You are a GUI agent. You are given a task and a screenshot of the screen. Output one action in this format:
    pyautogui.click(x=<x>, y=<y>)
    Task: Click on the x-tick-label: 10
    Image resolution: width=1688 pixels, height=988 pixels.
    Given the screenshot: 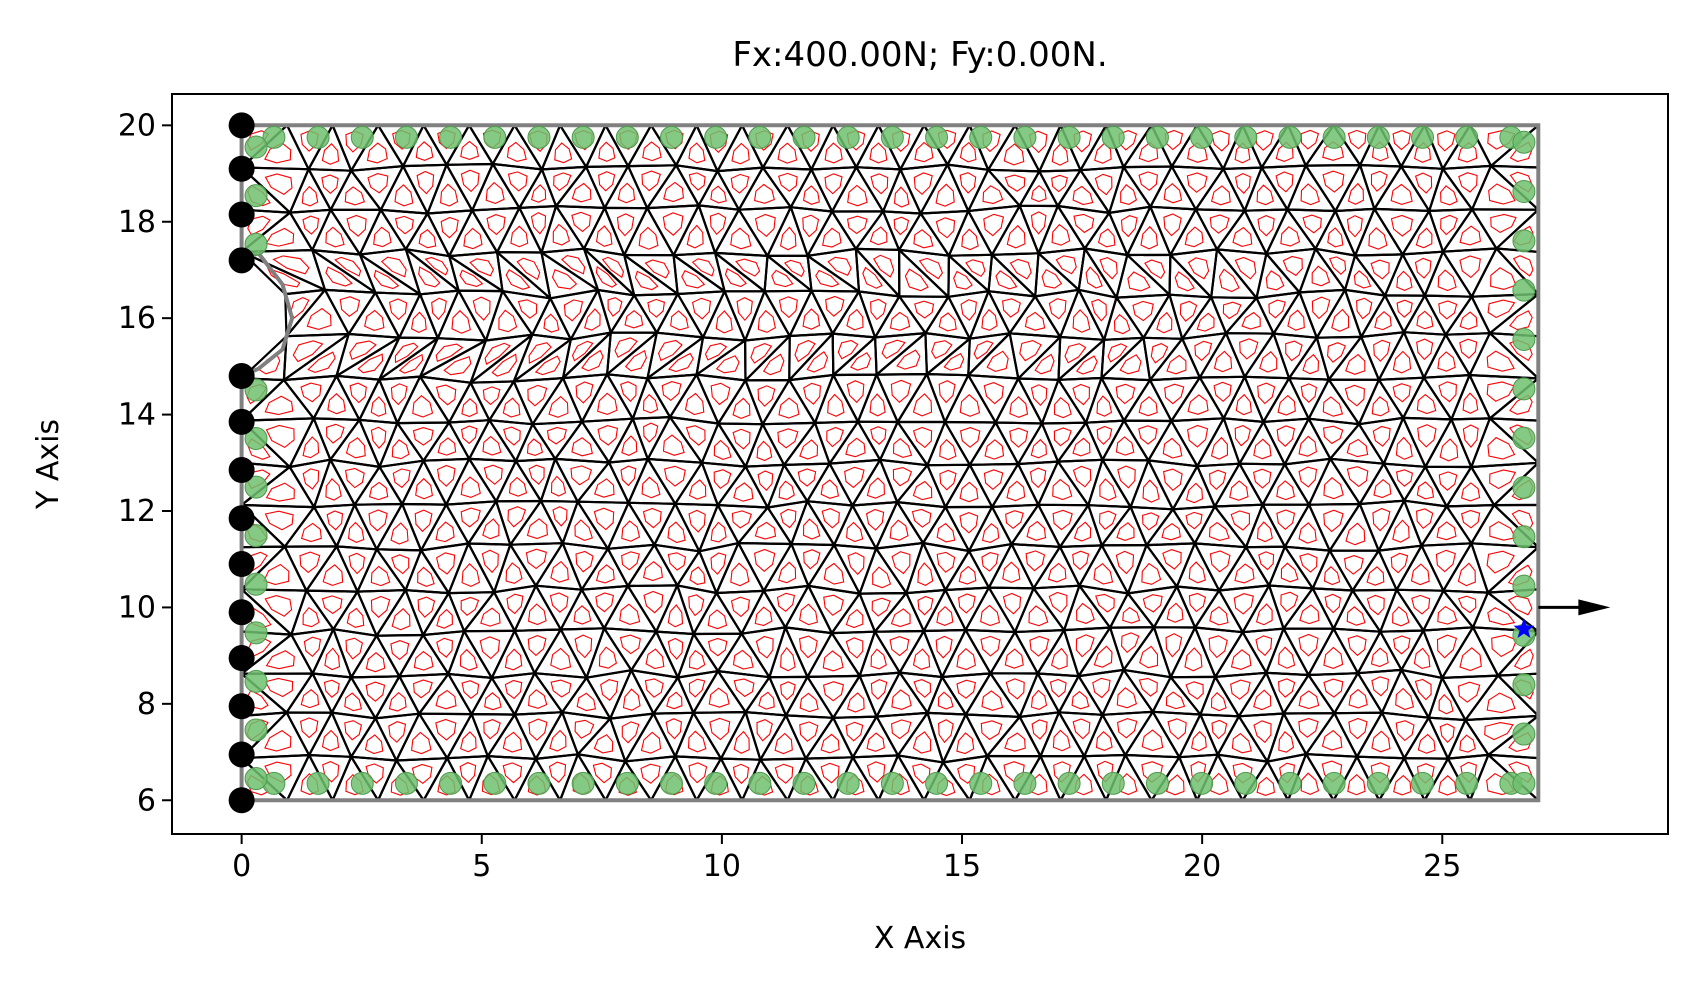 What is the action you would take?
    pyautogui.click(x=722, y=866)
    